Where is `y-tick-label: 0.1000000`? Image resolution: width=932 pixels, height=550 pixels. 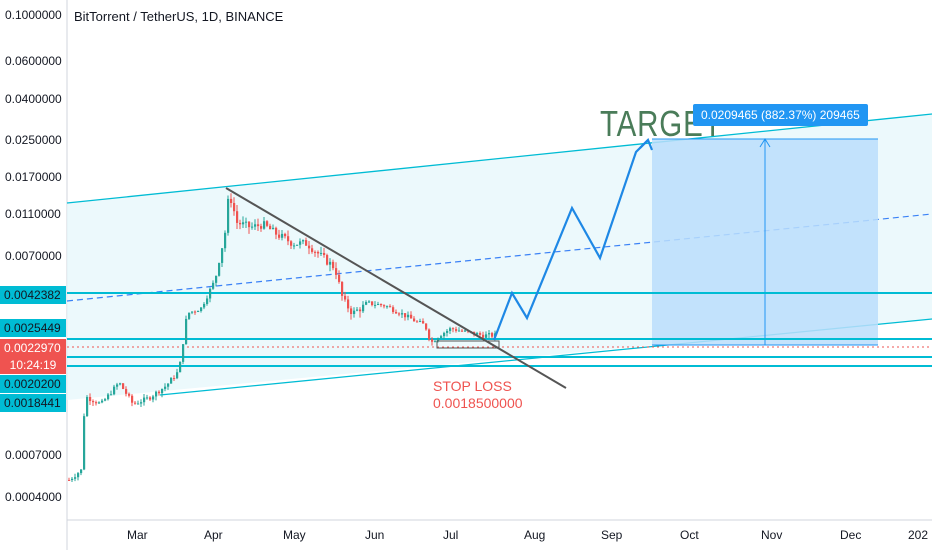 y-tick-label: 0.1000000 is located at coordinates (33, 15).